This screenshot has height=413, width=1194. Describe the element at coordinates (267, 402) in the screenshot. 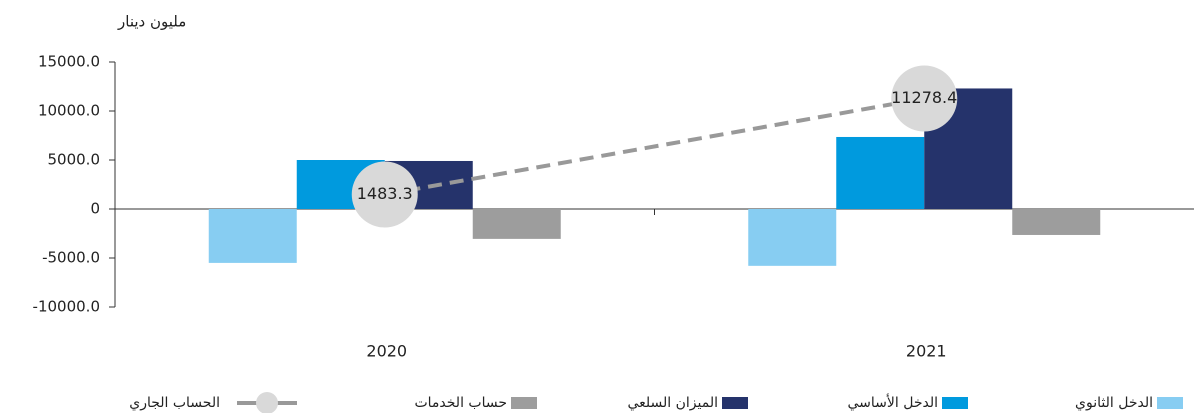

I see `legend-marker` at that location.